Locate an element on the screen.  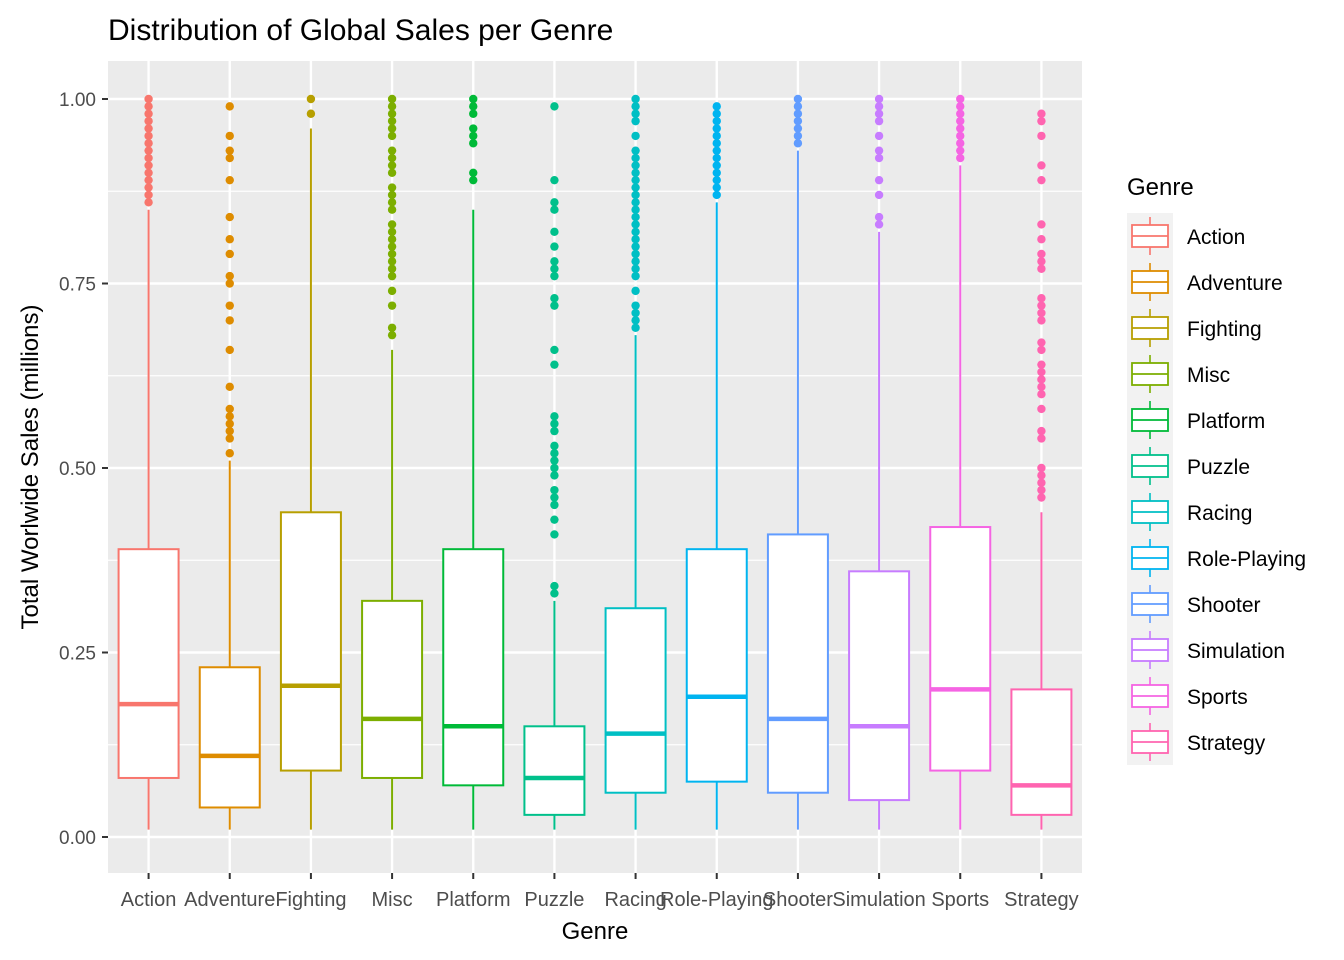
legend-label: Role-Playing is located at coordinates (1246, 559).